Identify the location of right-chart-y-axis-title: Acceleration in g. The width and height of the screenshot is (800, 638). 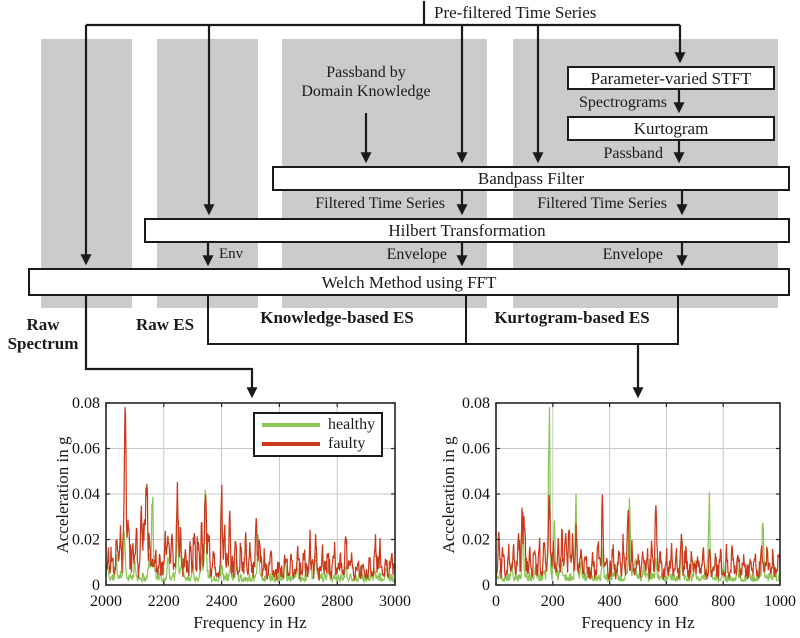
(448, 495).